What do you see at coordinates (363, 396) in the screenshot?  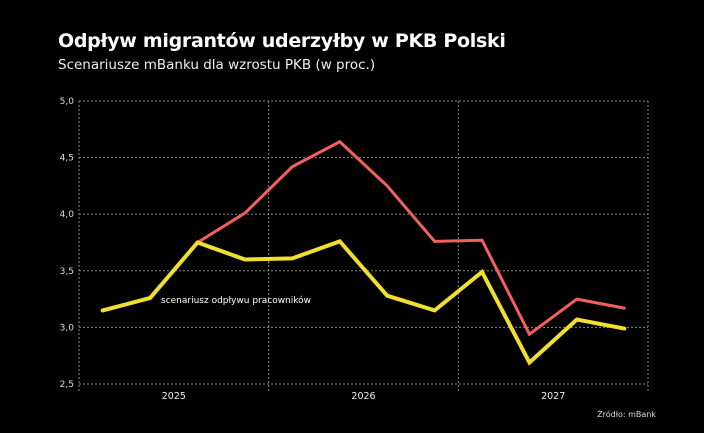 I see `x-tick-label: 2026` at bounding box center [363, 396].